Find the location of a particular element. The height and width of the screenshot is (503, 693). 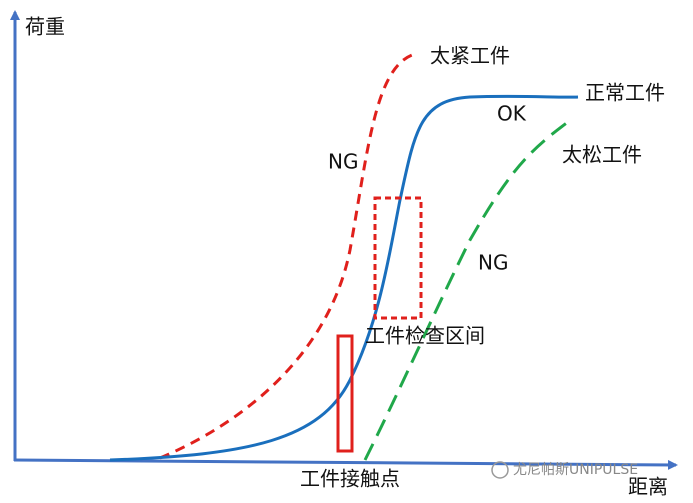

tight-label: 太紧工件 is located at coordinates (470, 56).